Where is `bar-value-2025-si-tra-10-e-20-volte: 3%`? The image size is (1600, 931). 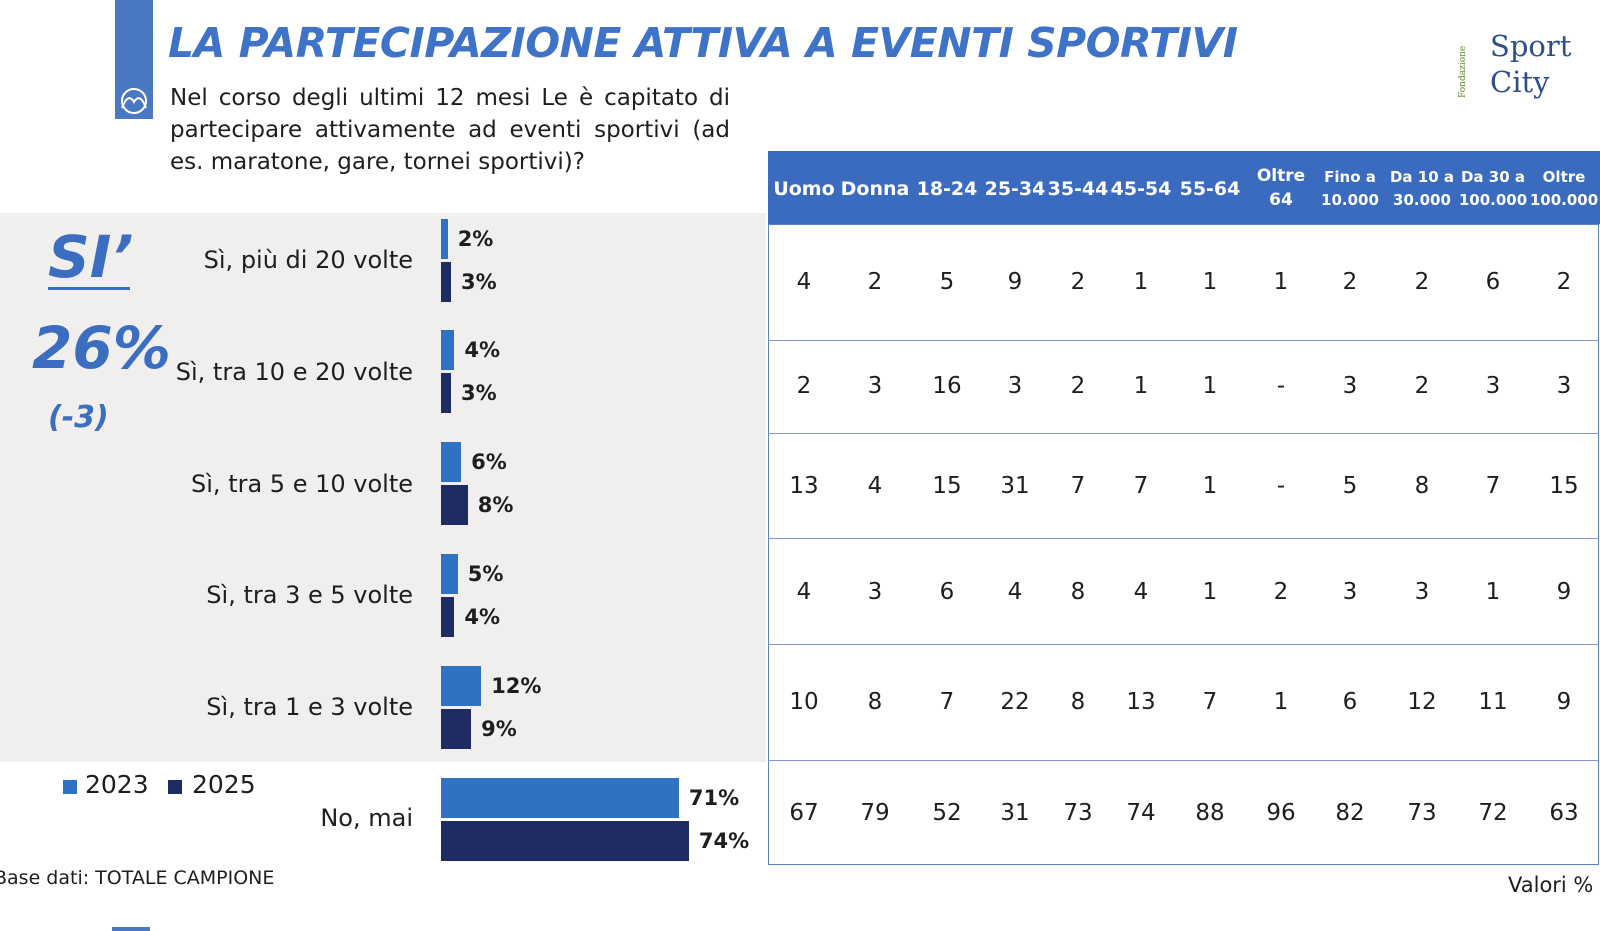
bar-value-2025-si-tra-10-e-20-volte: 3% is located at coordinates (479, 393).